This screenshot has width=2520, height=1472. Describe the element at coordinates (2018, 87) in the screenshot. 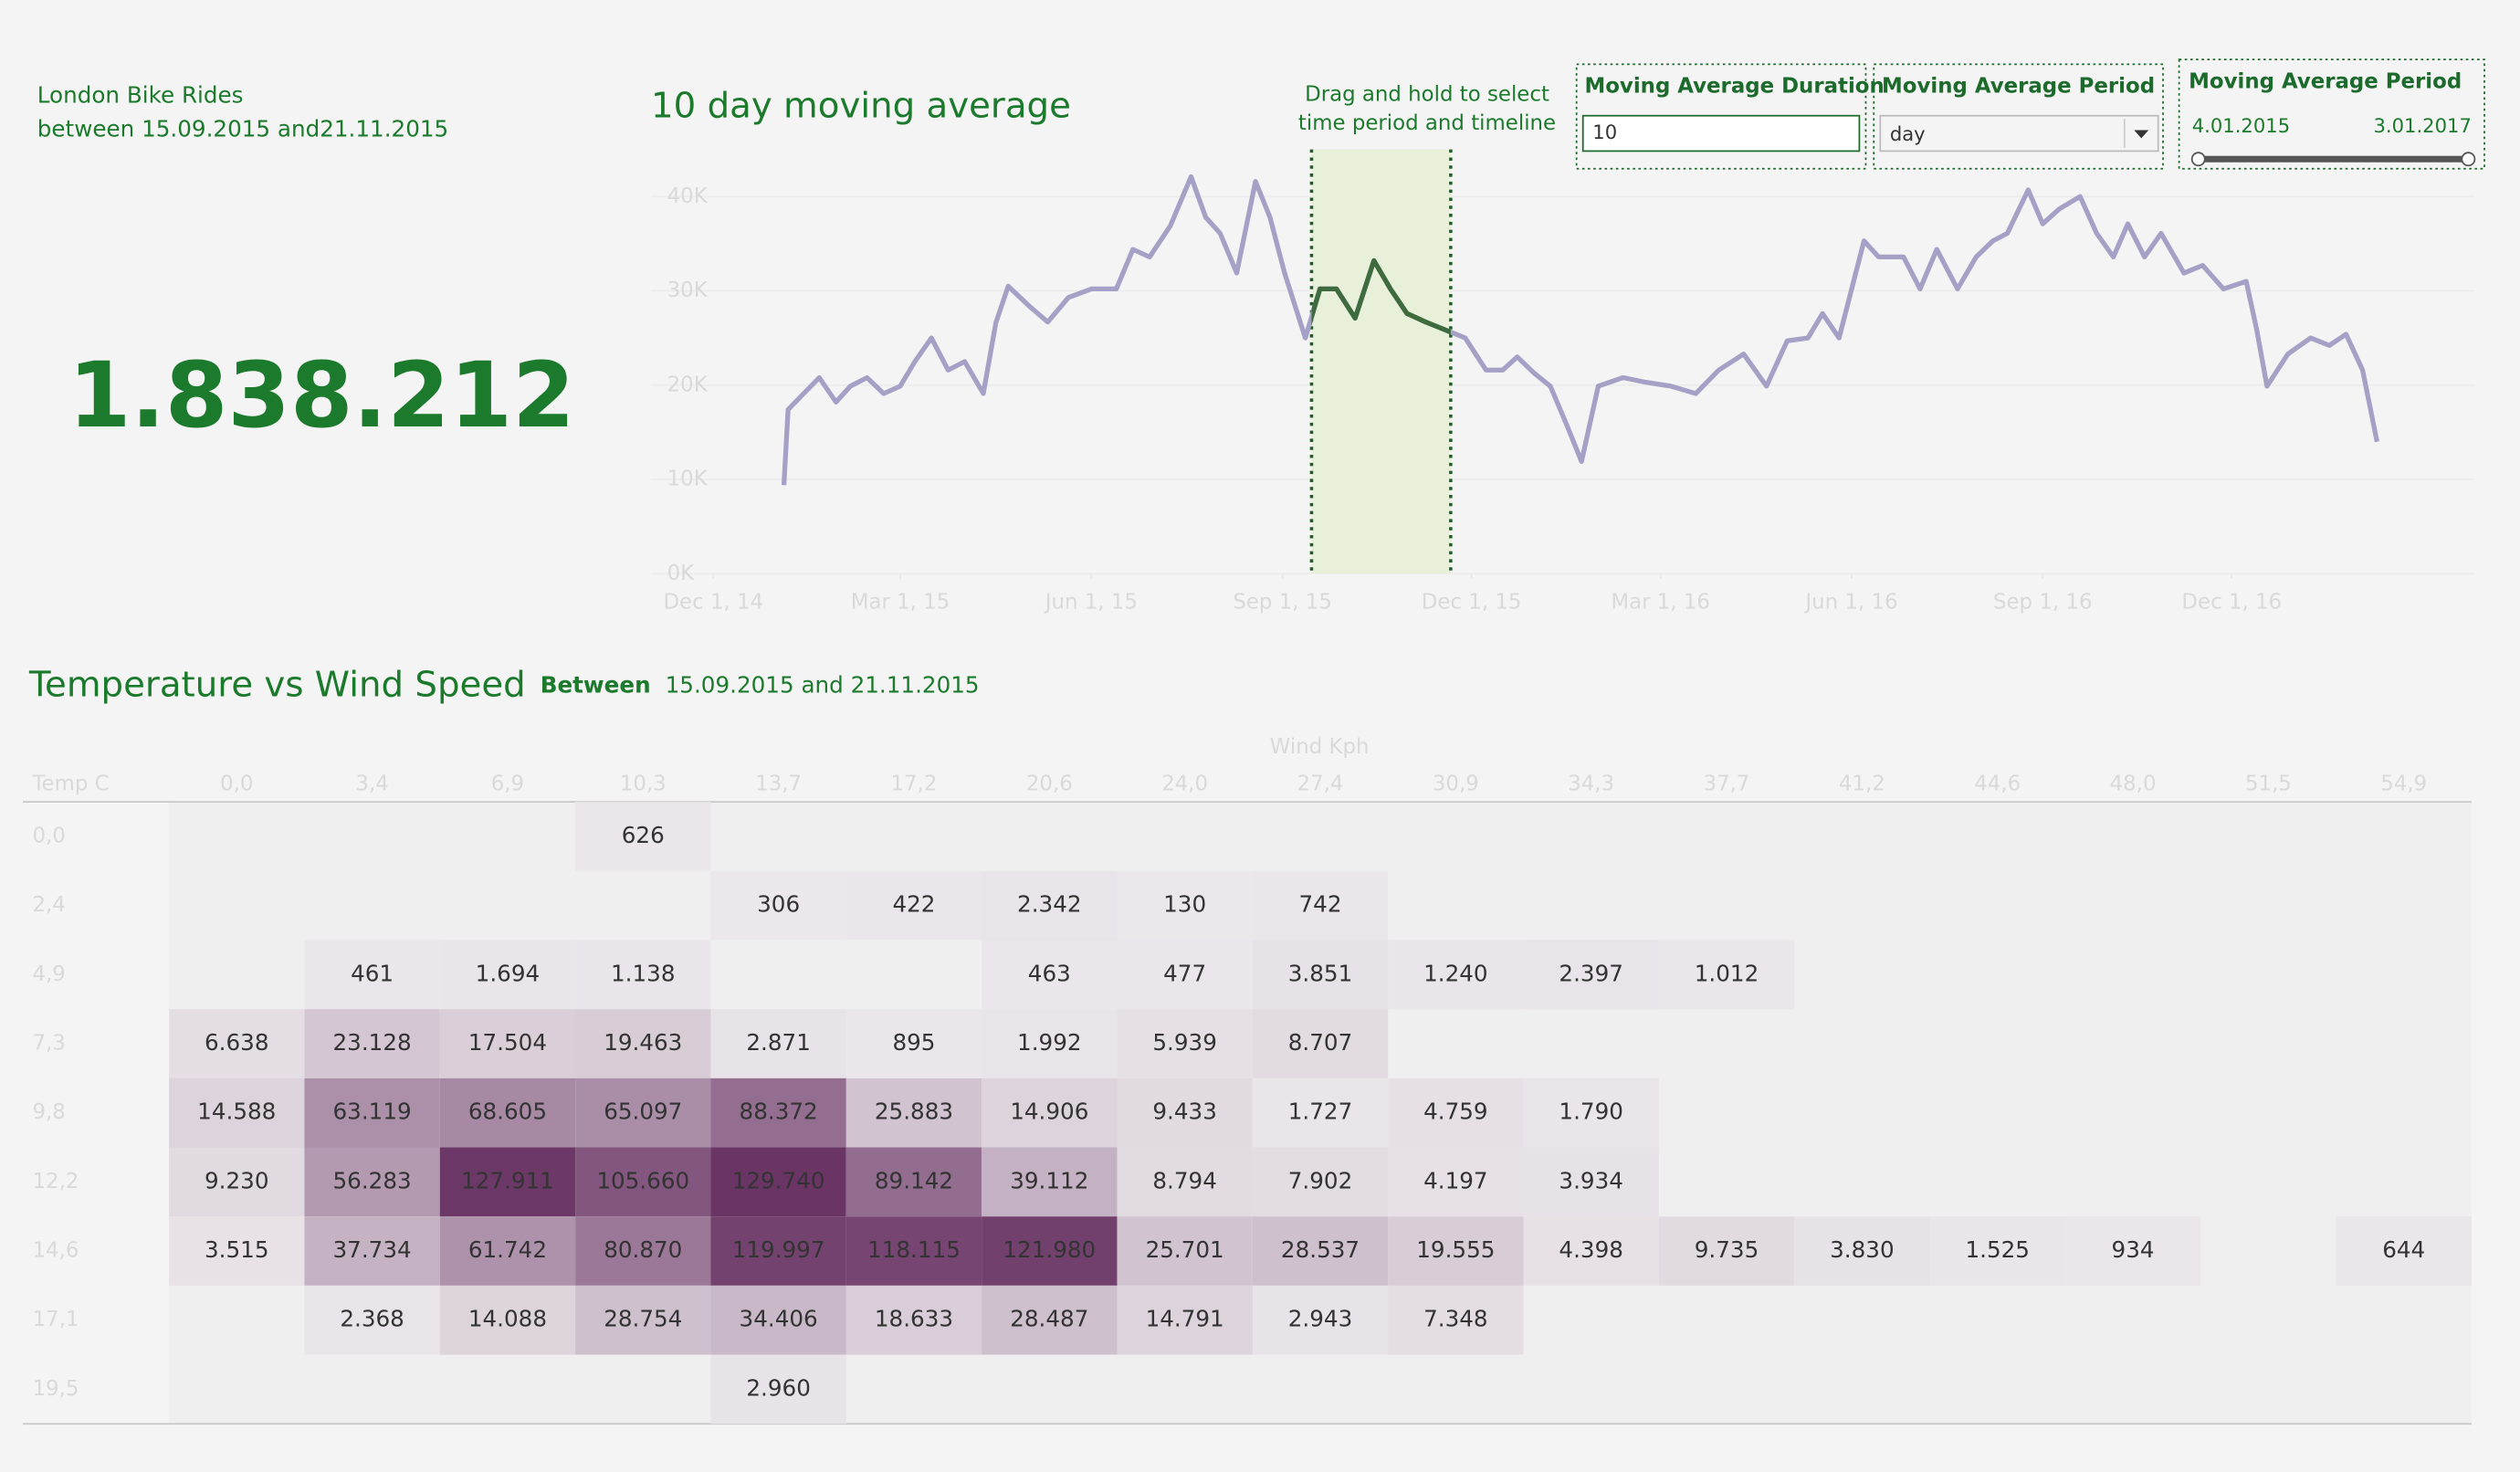

I see `control-label: Moving Average Period` at that location.